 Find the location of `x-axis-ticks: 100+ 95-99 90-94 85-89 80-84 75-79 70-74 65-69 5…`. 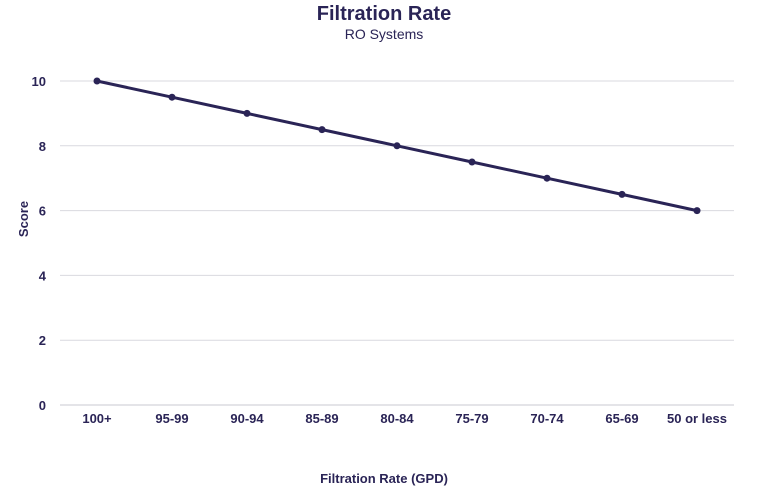

x-axis-ticks: 100+ 95-99 90-94 85-89 80-84 75-79 70-74 65-69 5… is located at coordinates (404, 418).